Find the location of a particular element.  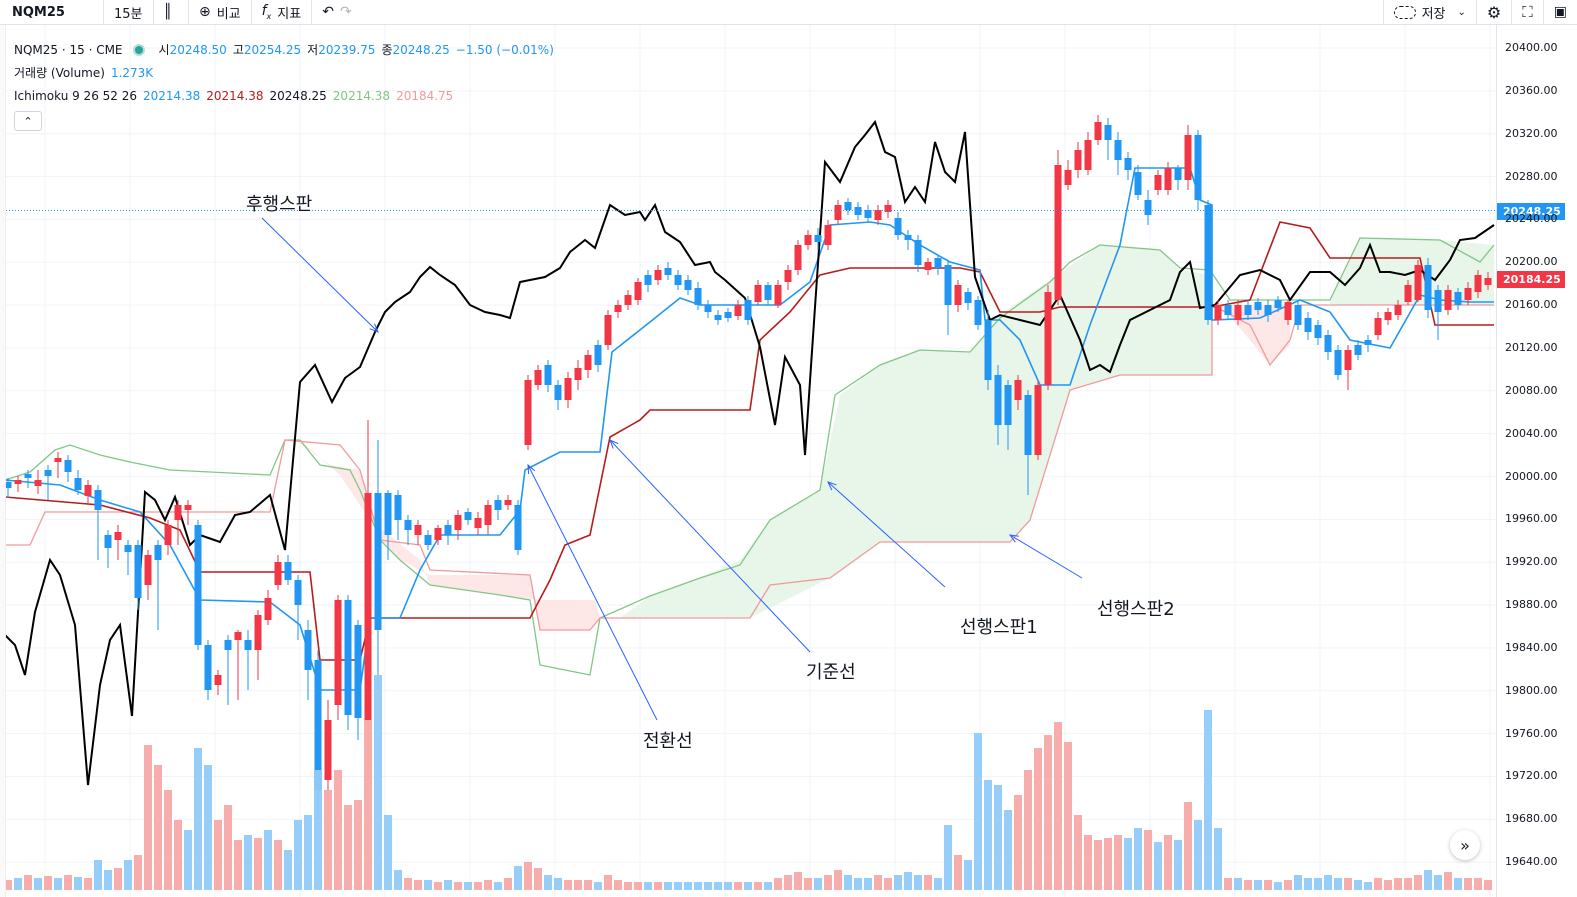

chevron-up-icon: ⌃ is located at coordinates (28, 121).